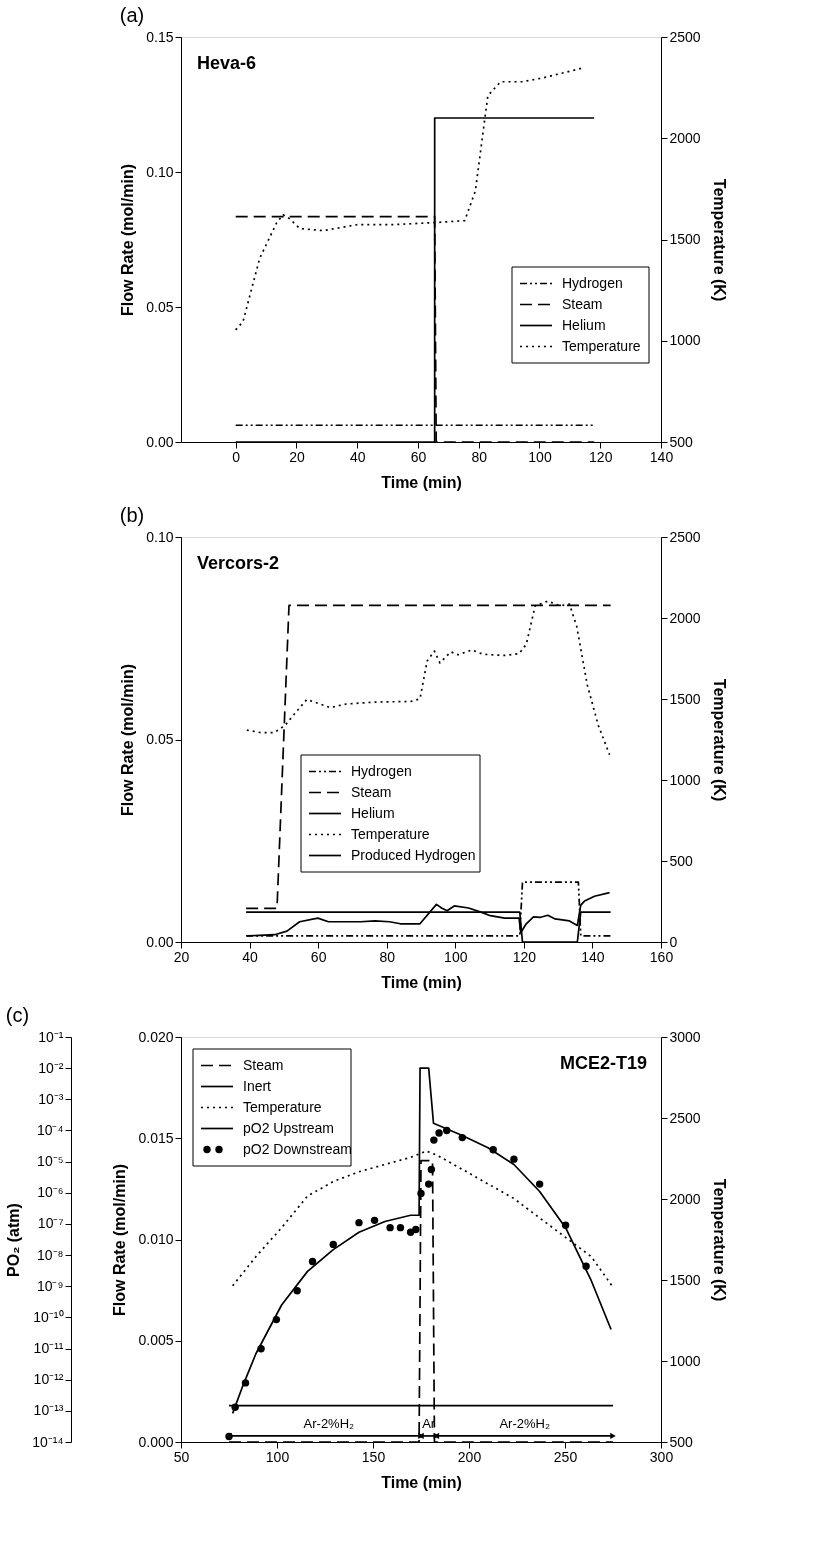 Image resolution: width=840 pixels, height=1562 pixels. I want to click on y3-tick-label: 10⁻⁸, so click(50, 1254).